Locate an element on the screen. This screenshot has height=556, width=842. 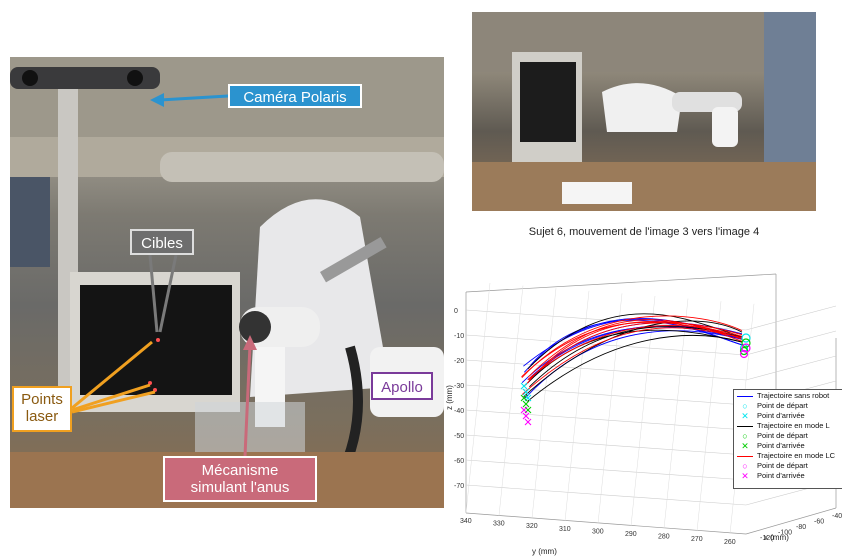
z-tick-label: -30 is located at coordinates (459, 386).